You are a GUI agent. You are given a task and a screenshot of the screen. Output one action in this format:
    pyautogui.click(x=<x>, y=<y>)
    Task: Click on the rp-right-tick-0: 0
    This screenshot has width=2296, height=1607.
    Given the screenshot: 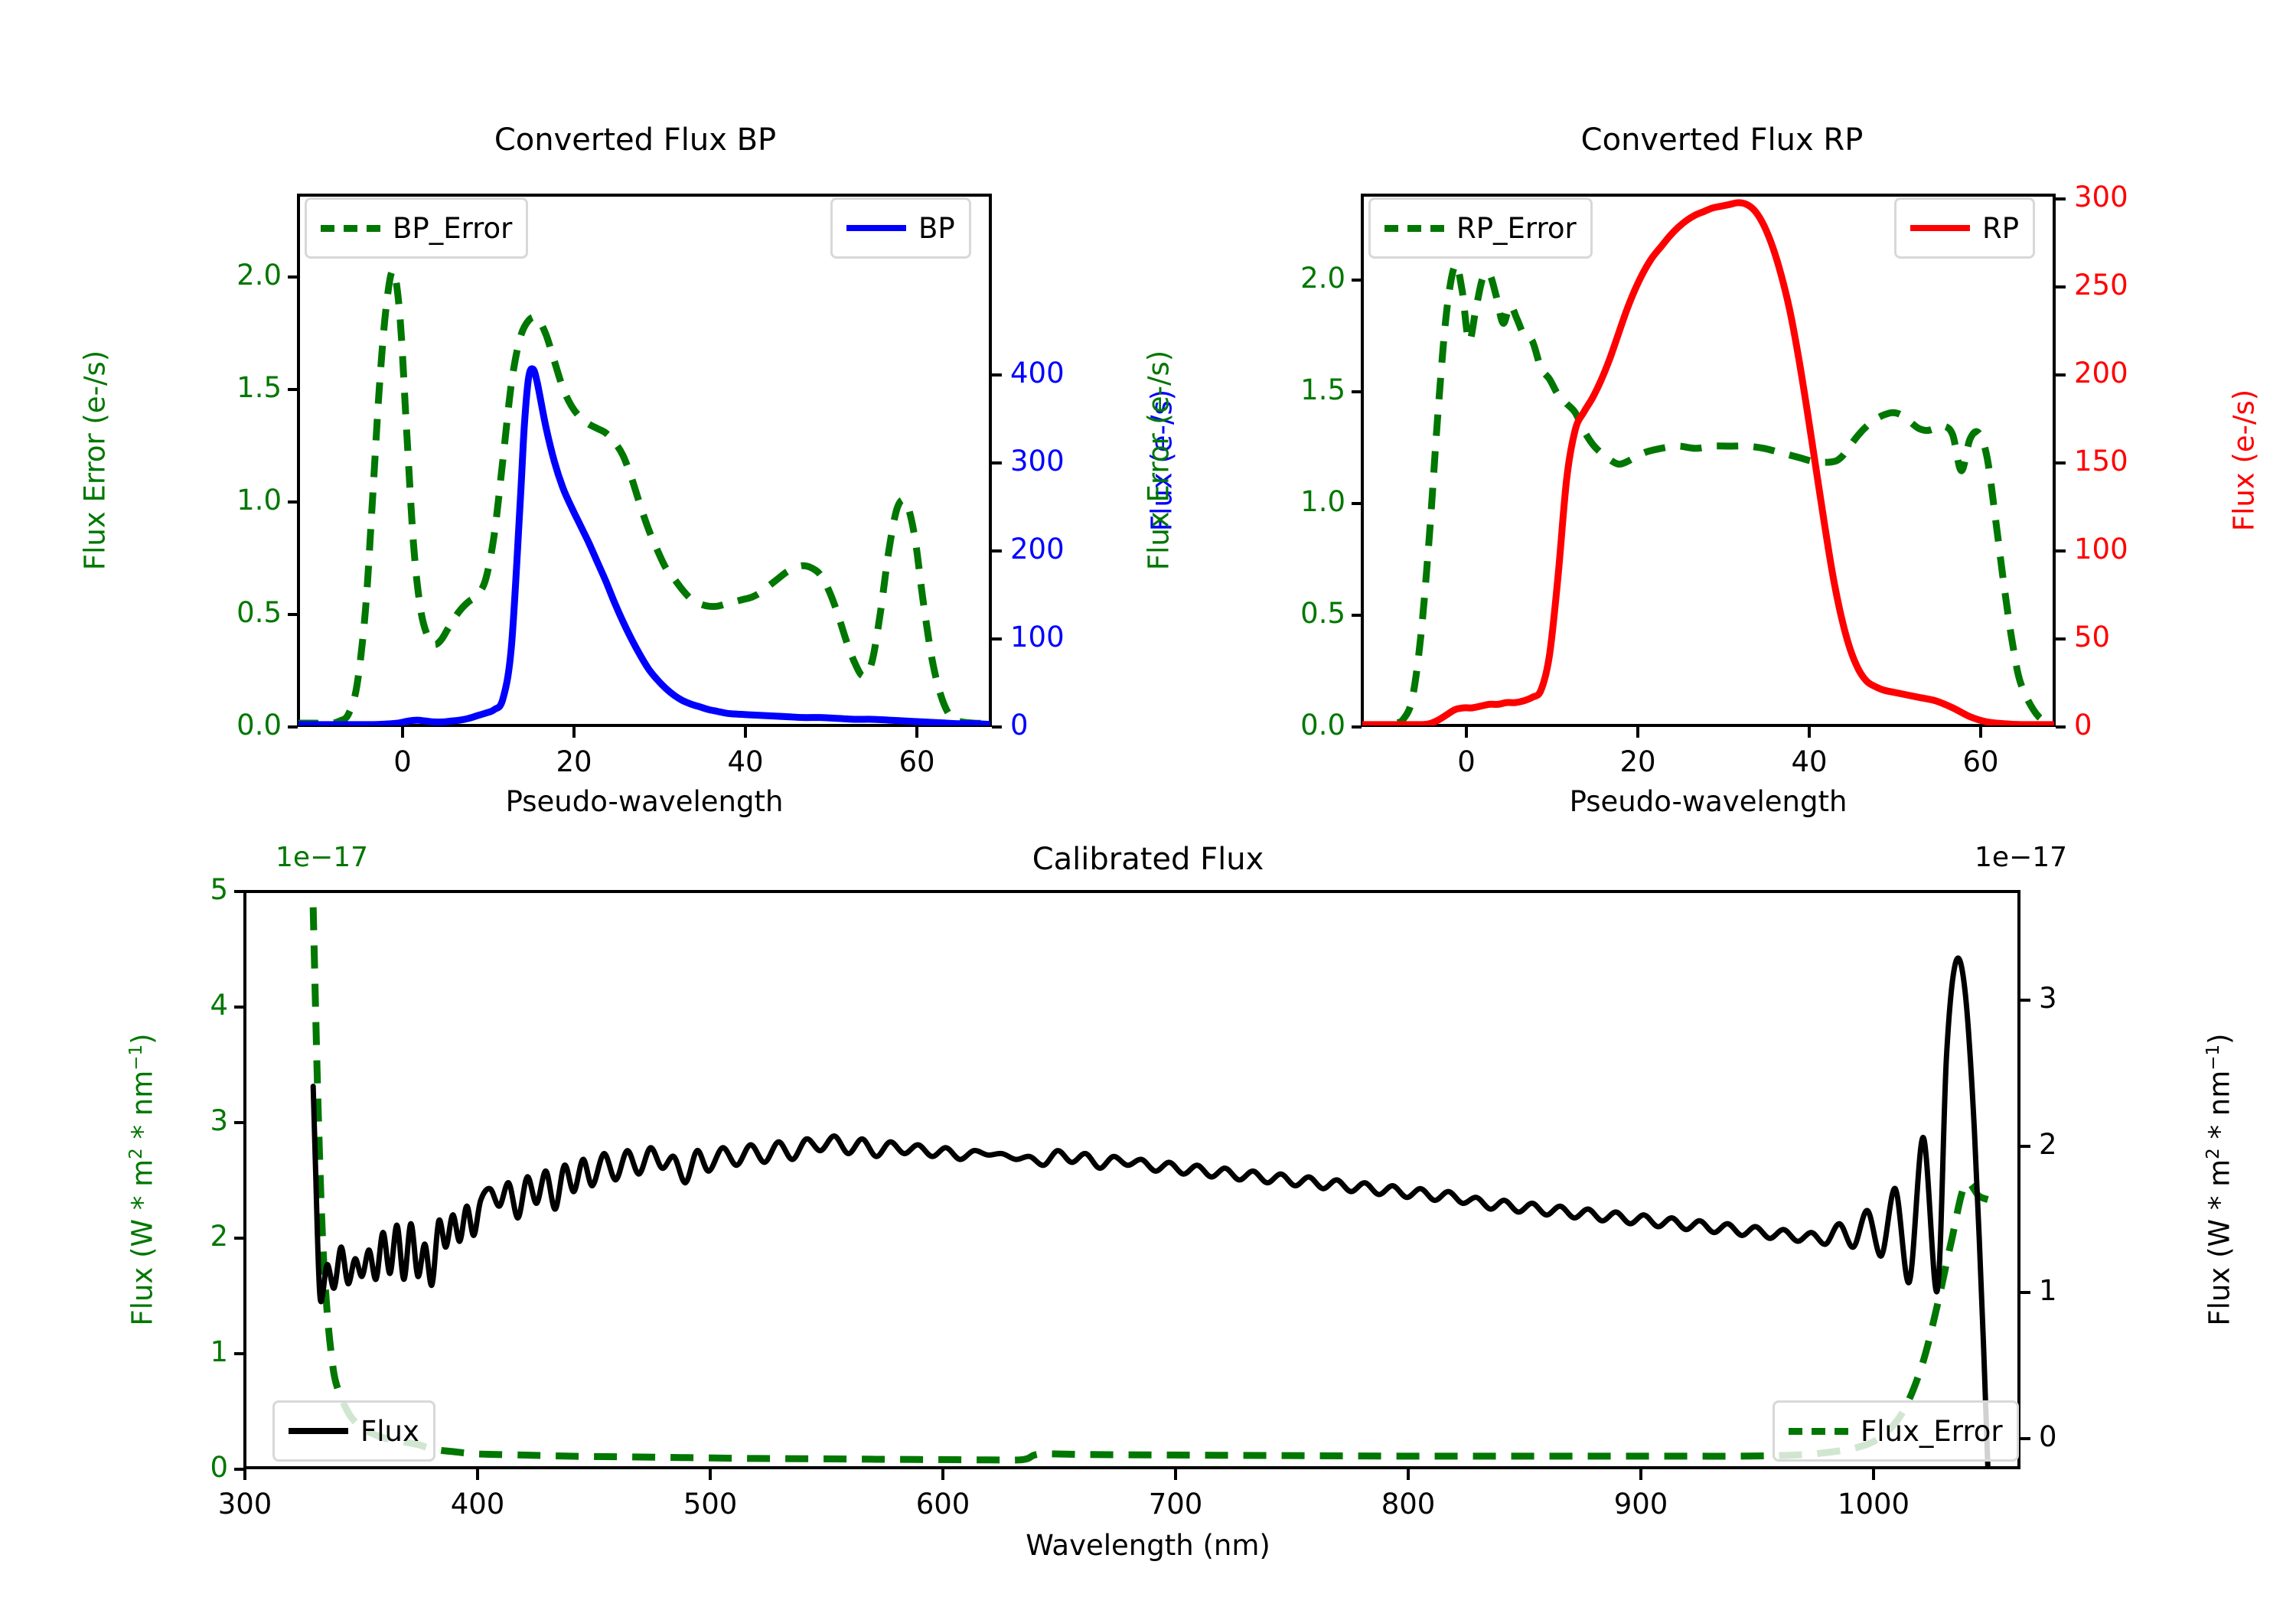 What is the action you would take?
    pyautogui.click(x=2083, y=725)
    